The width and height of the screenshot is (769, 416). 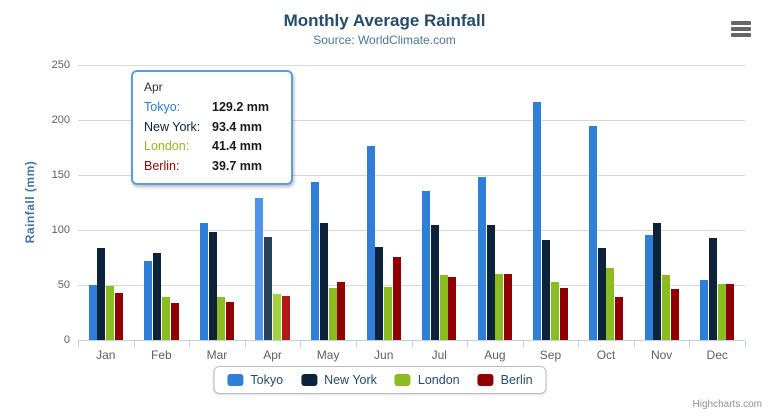 What do you see at coordinates (490, 282) in the screenshot?
I see `bar-new-york-aug` at bounding box center [490, 282].